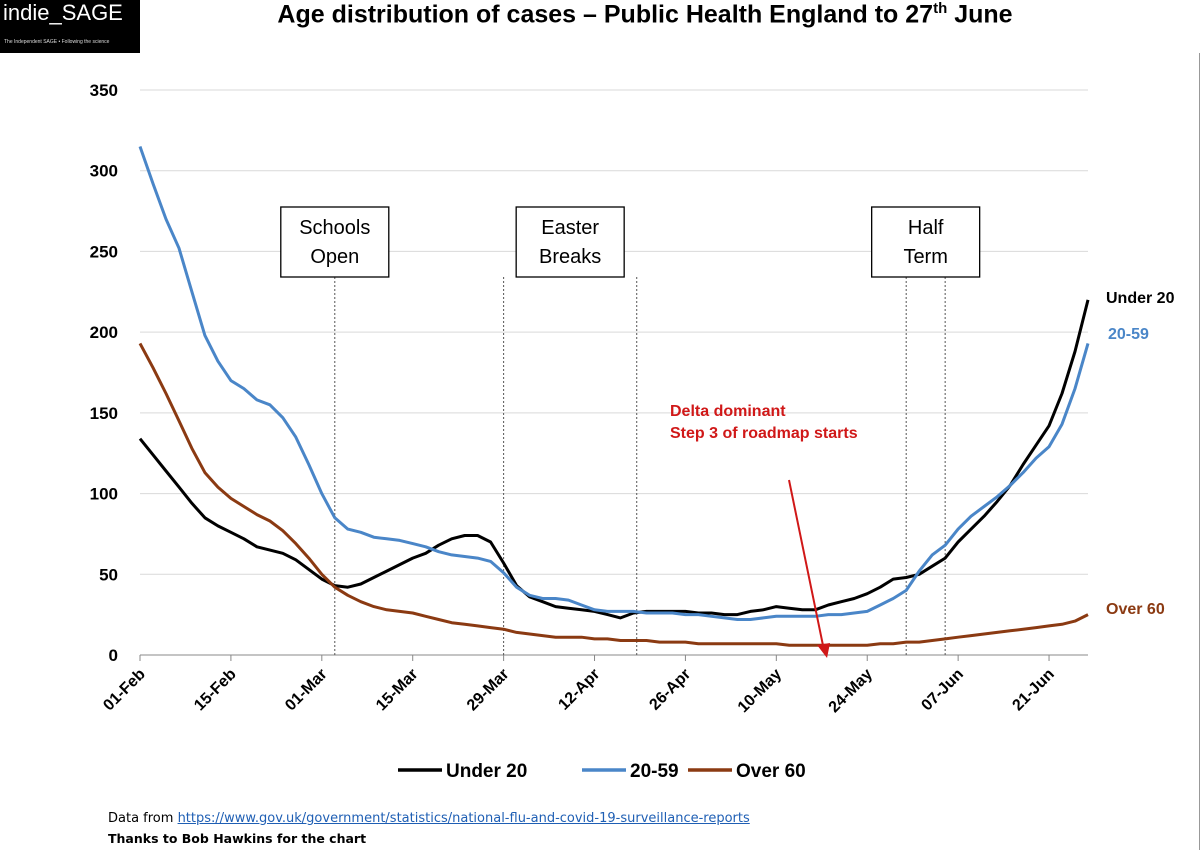 The height and width of the screenshot is (850, 1200). Describe the element at coordinates (108, 574) in the screenshot. I see `y-tick-label: 50` at that location.